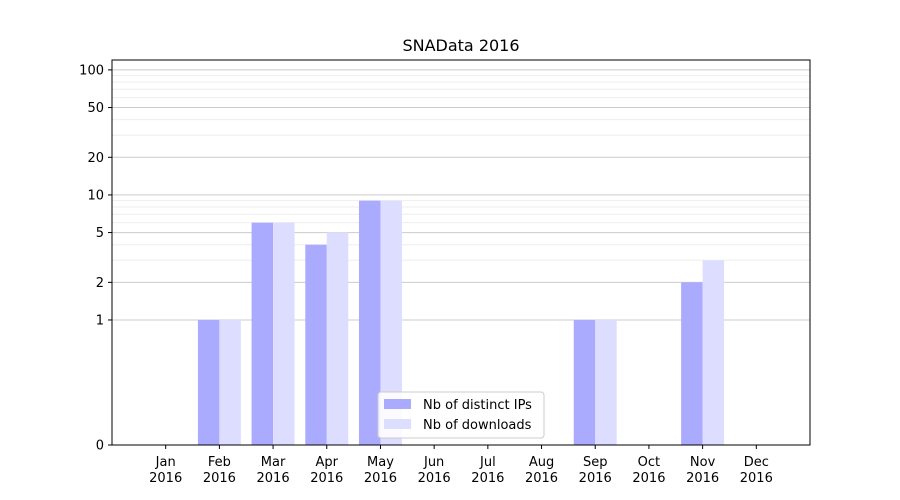 The width and height of the screenshot is (900, 500). What do you see at coordinates (756, 462) in the screenshot?
I see `x-tick-label: Dec` at bounding box center [756, 462].